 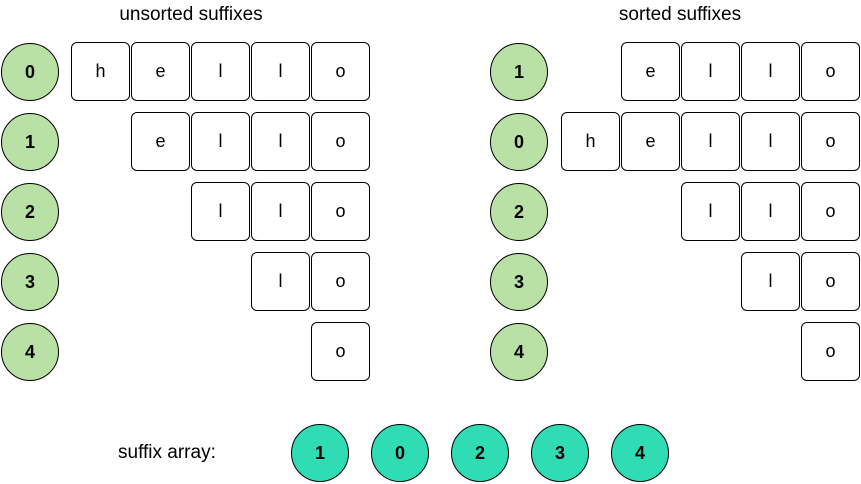 I want to click on sorted-index-circle: 3, so click(x=519, y=282).